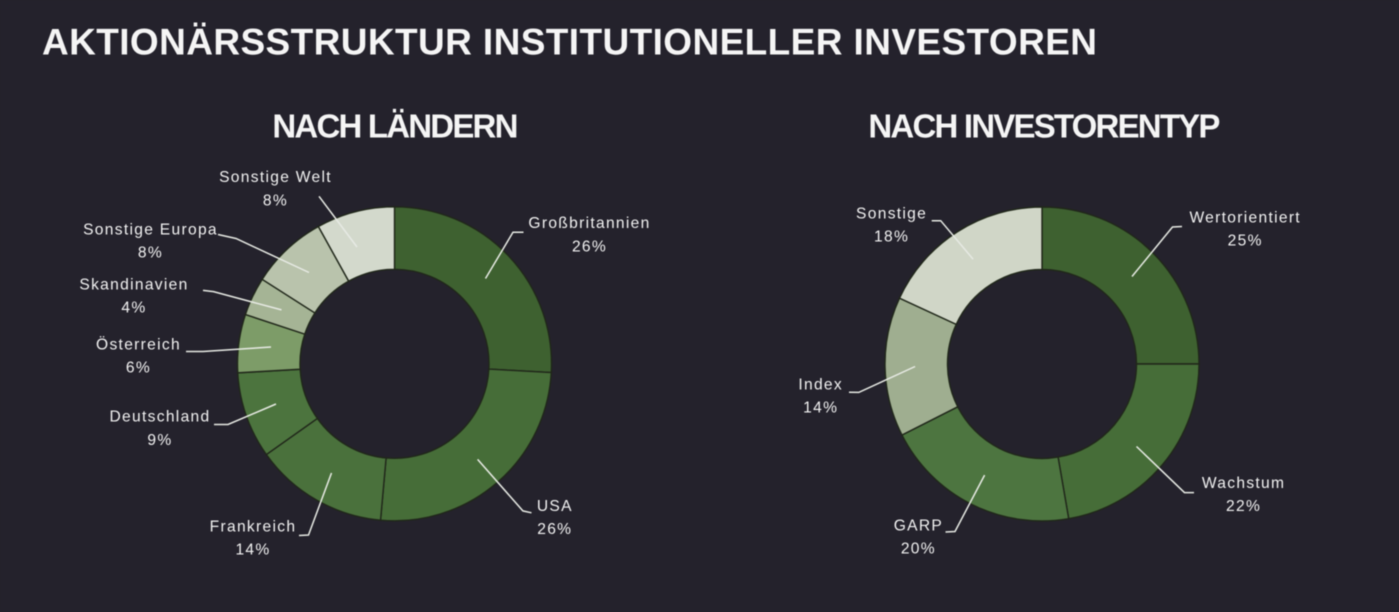 The image size is (1399, 612). What do you see at coordinates (891, 237) in the screenshot?
I see `svg-text: 18%` at bounding box center [891, 237].